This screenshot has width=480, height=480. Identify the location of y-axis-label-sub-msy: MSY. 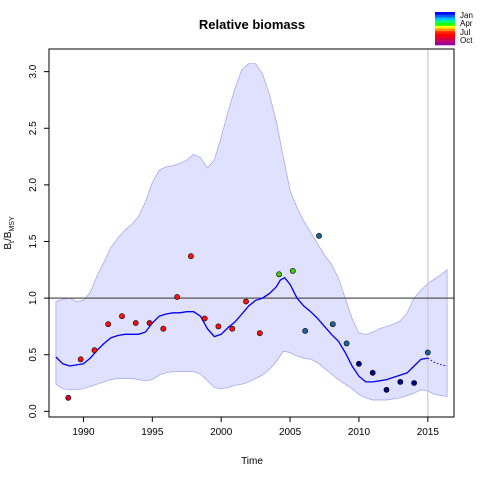
(12, 224).